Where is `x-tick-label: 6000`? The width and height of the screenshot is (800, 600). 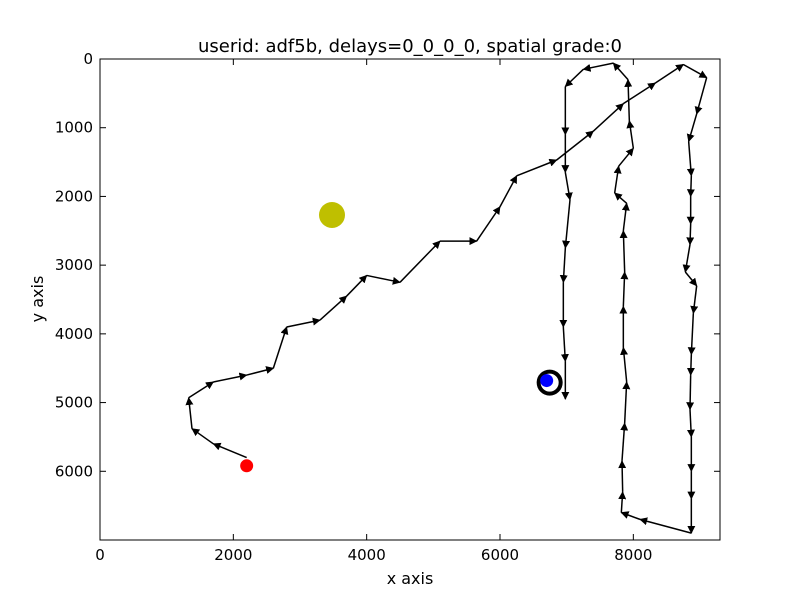 x-tick-label: 6000 is located at coordinates (500, 555).